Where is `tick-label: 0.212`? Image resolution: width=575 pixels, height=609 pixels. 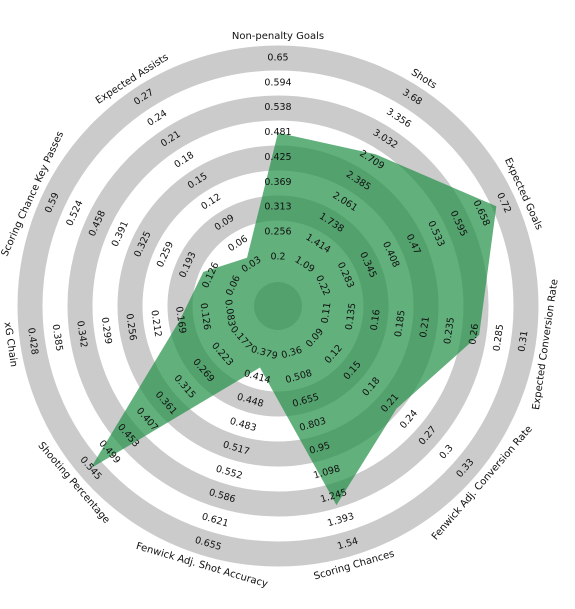
tick-label: 0.212 is located at coordinates (155, 323).